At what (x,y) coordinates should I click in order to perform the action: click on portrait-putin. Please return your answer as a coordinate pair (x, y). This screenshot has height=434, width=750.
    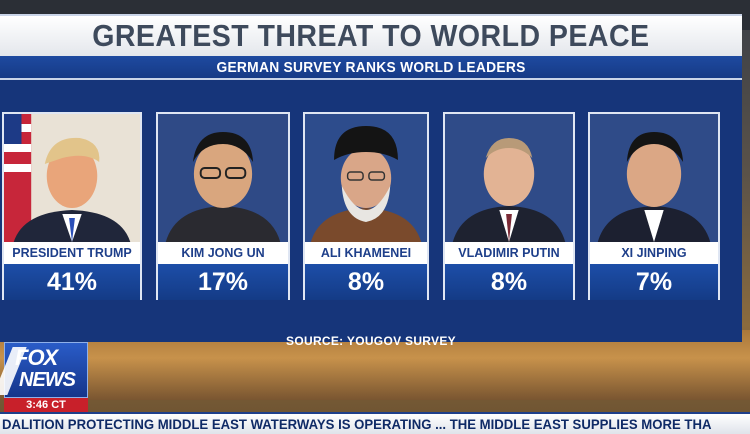
    Looking at the image, I should click on (509, 178).